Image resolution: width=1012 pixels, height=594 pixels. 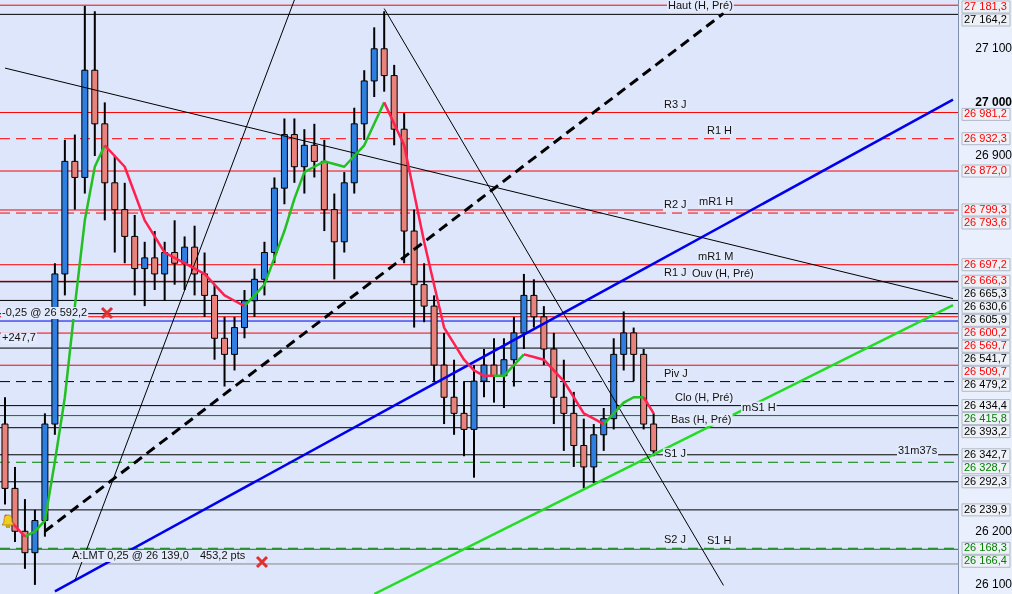 I want to click on annotation: mR1 H, so click(x=716, y=201).